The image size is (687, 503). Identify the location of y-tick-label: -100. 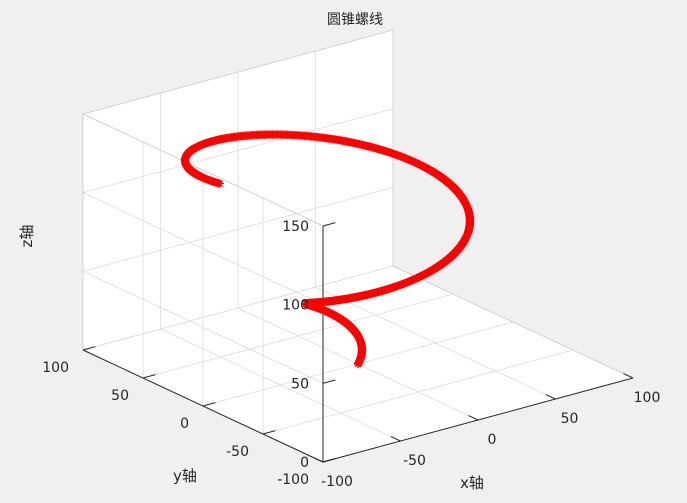
(293, 480).